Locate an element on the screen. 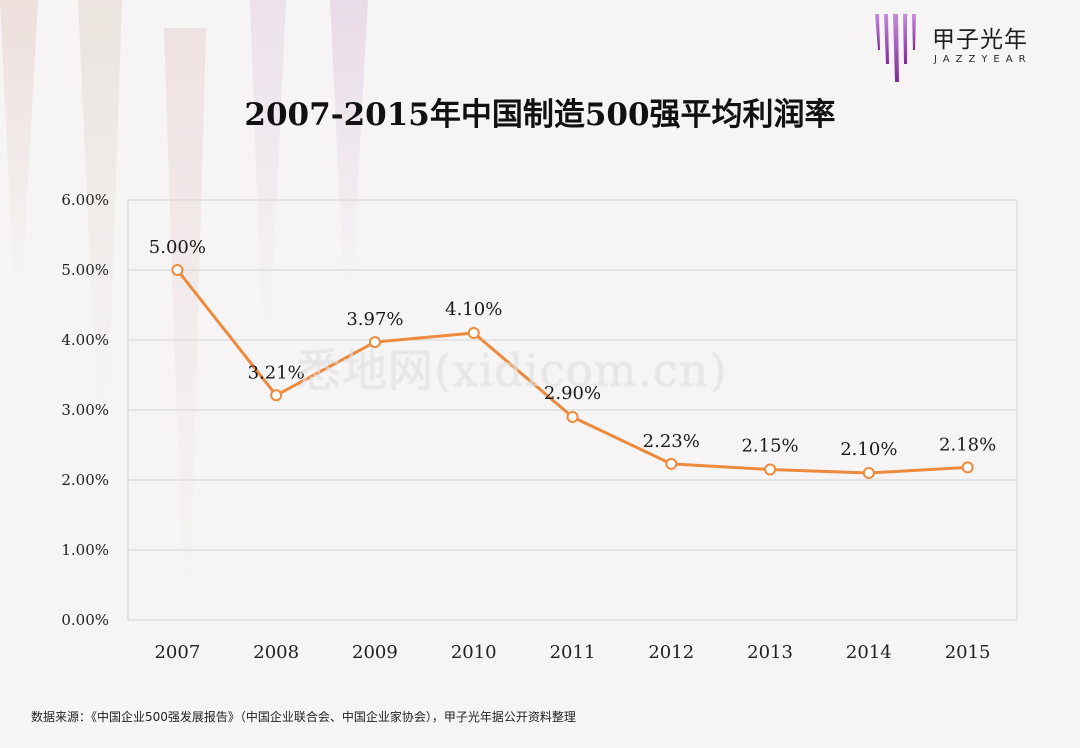 Image resolution: width=1080 pixels, height=748 pixels. data-label: 5.00% is located at coordinates (177, 247).